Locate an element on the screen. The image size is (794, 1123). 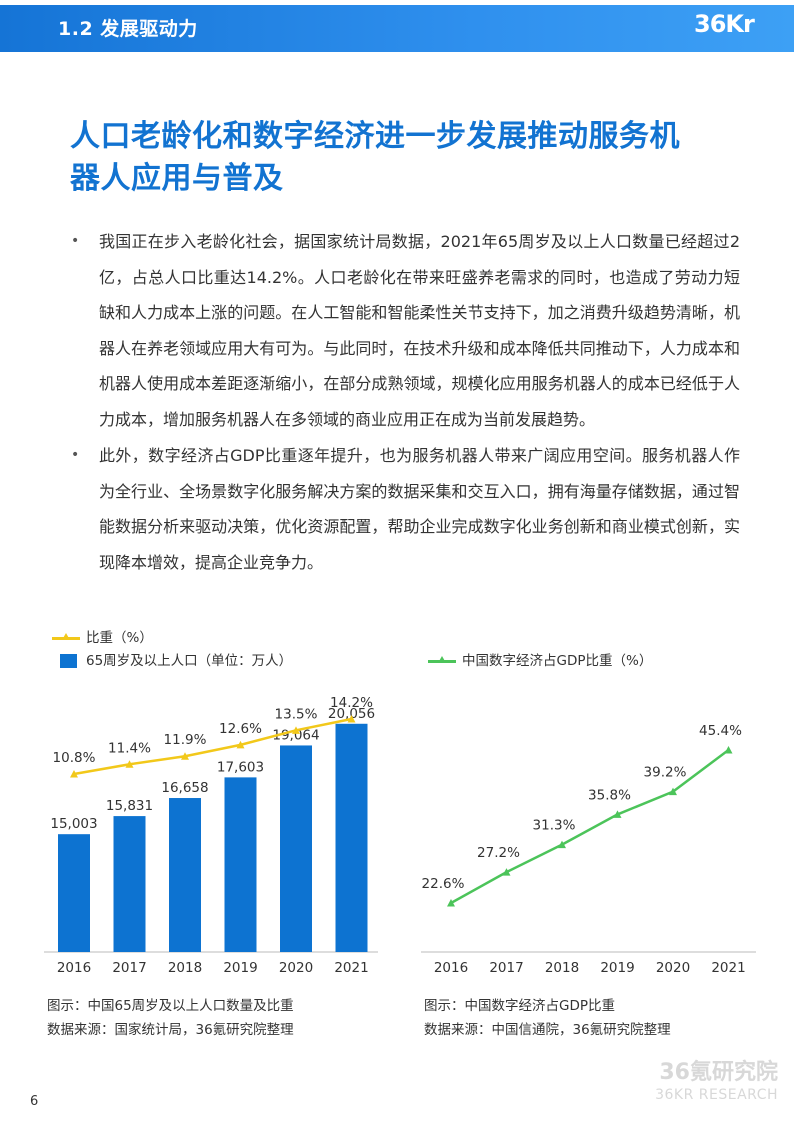
population-bar-label: 20,056 is located at coordinates (351, 714).